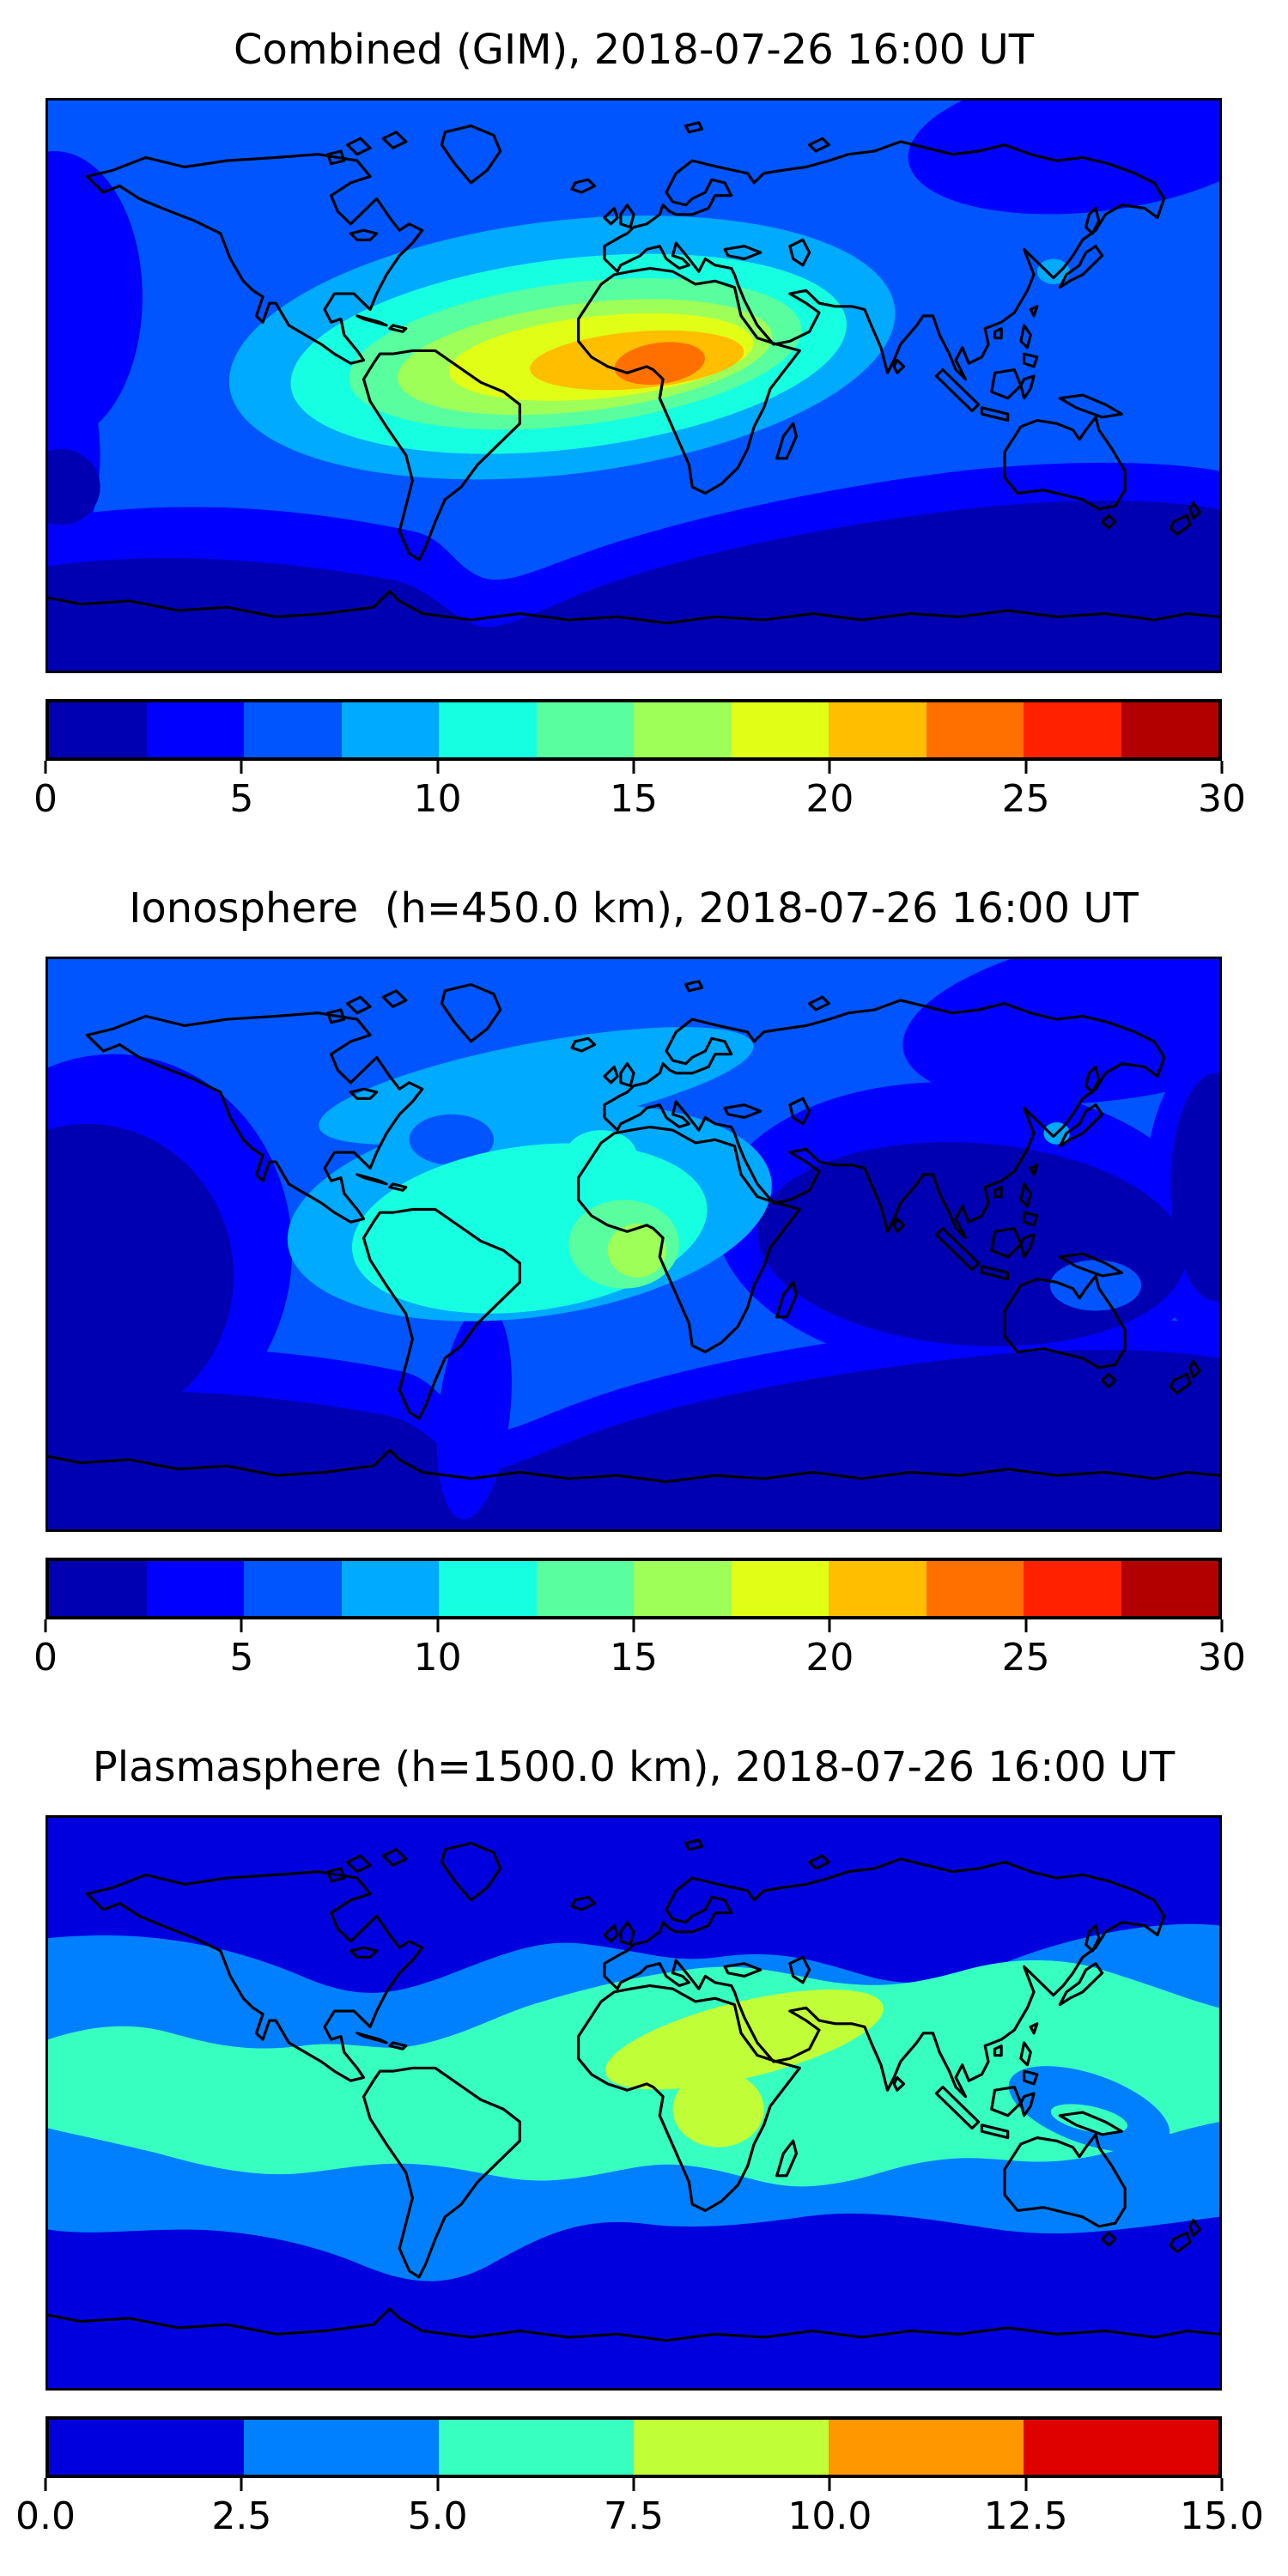 This screenshot has width=1288, height=2576. Describe the element at coordinates (45, 2516) in the screenshot. I see `colorbar-tick-label: 0.0` at that location.